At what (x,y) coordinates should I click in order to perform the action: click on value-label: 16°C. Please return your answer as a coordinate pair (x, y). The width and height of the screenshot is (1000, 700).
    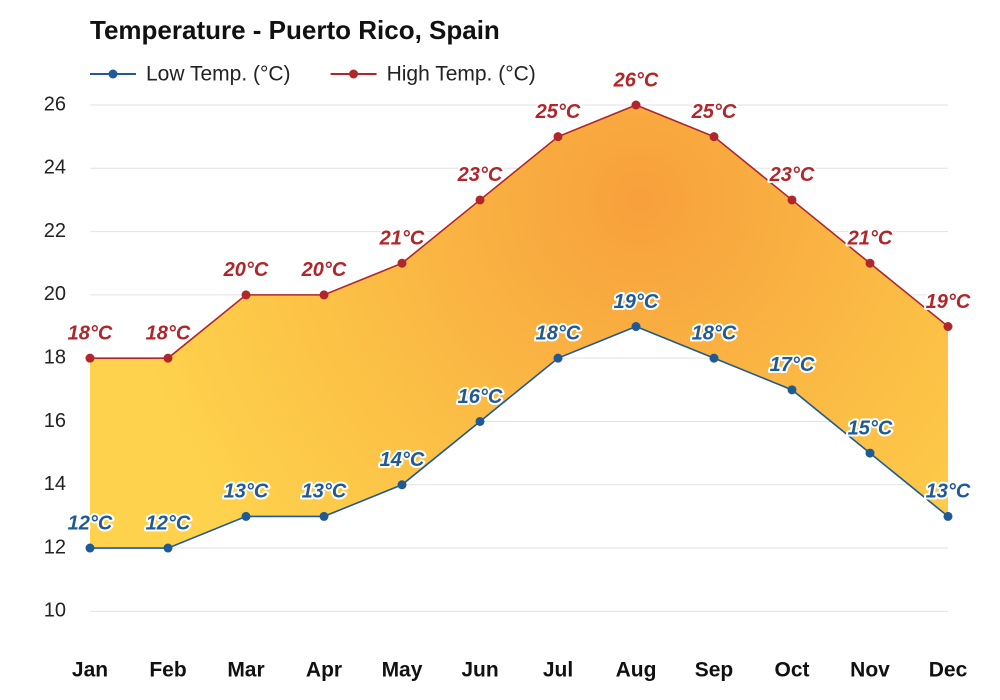
    Looking at the image, I should click on (480, 397).